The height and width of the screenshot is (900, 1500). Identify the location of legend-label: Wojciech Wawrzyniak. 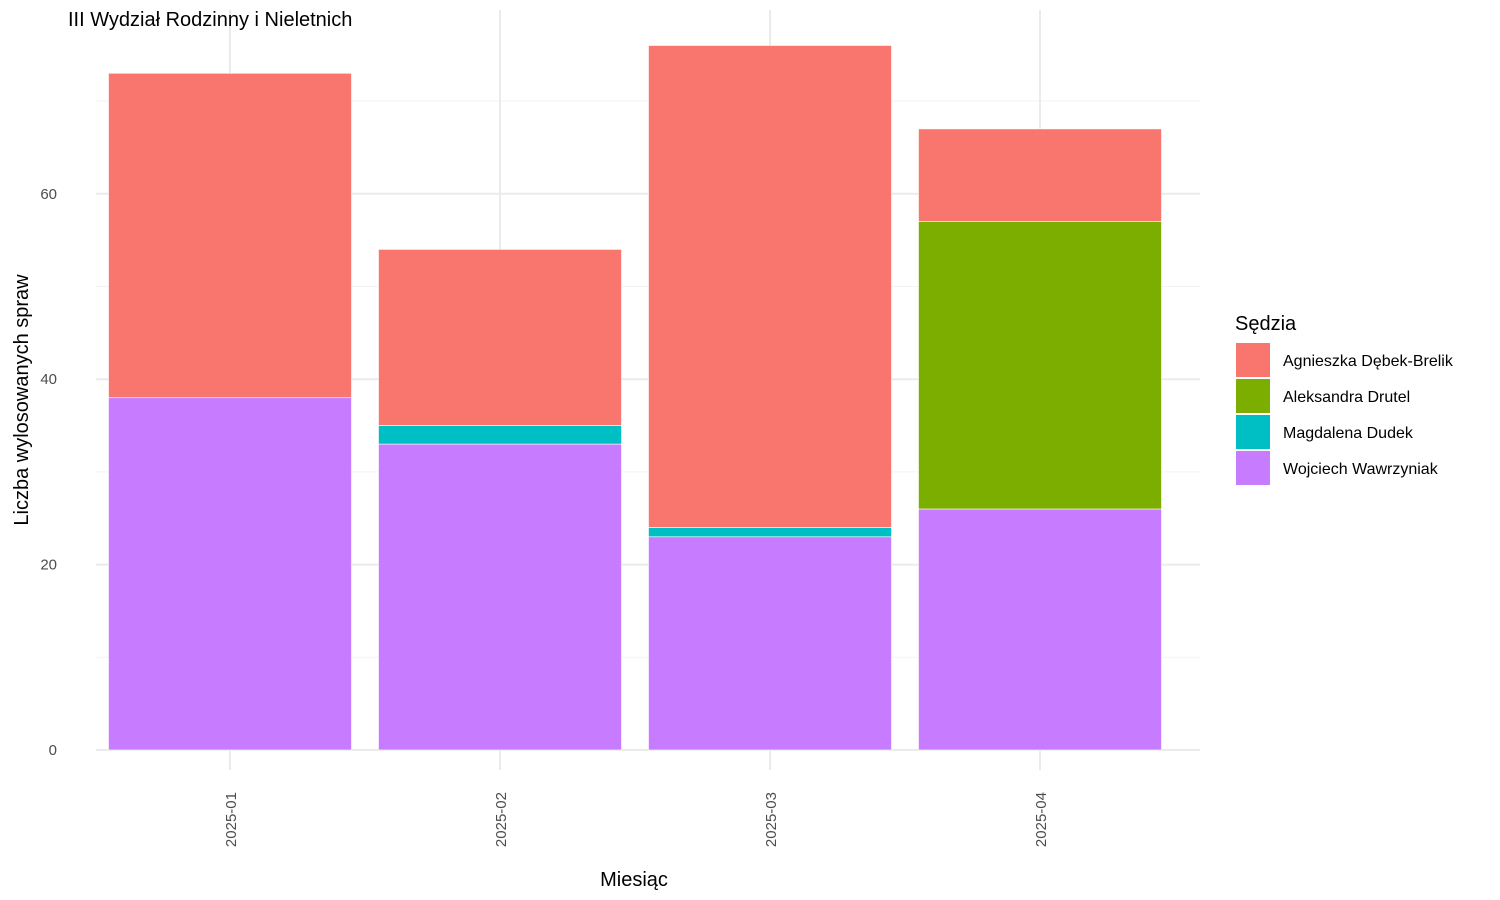
(1361, 469).